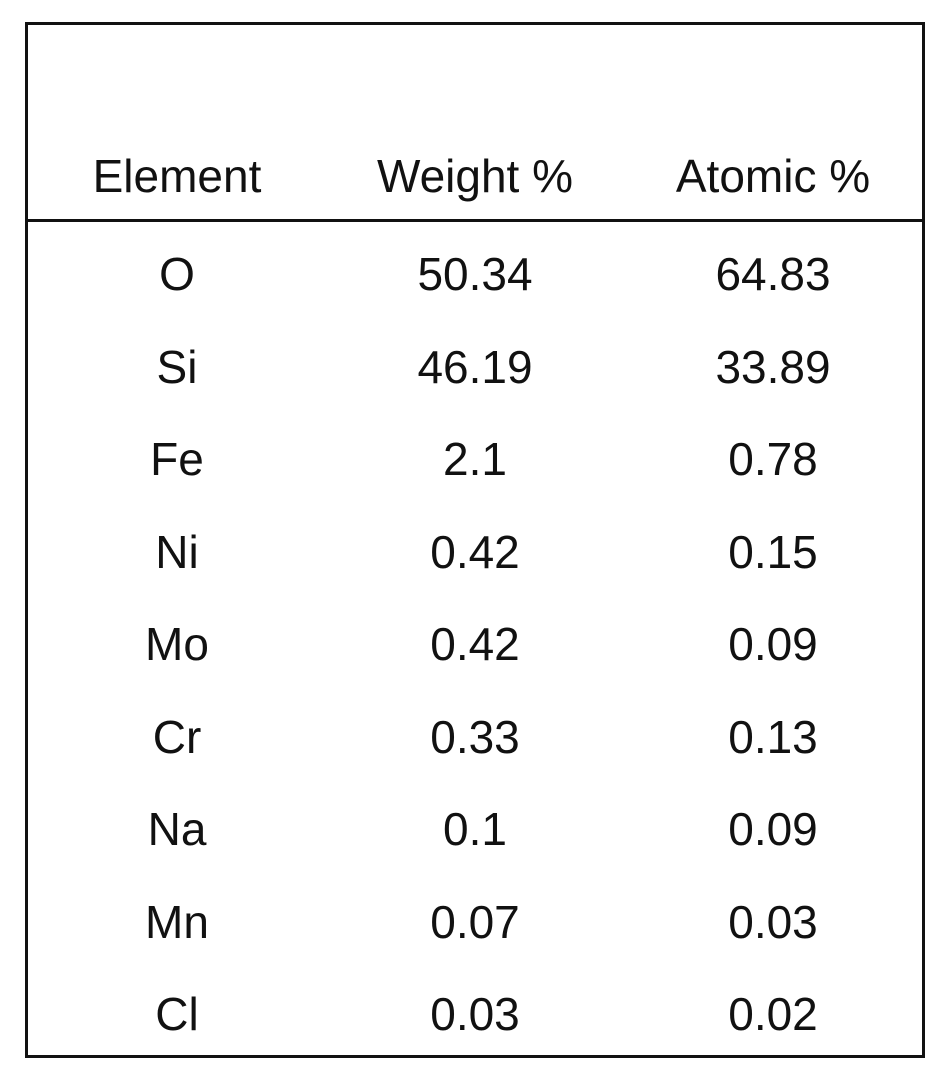 This screenshot has height=1083, width=950. What do you see at coordinates (773, 366) in the screenshot?
I see `value-cell: 33.89` at bounding box center [773, 366].